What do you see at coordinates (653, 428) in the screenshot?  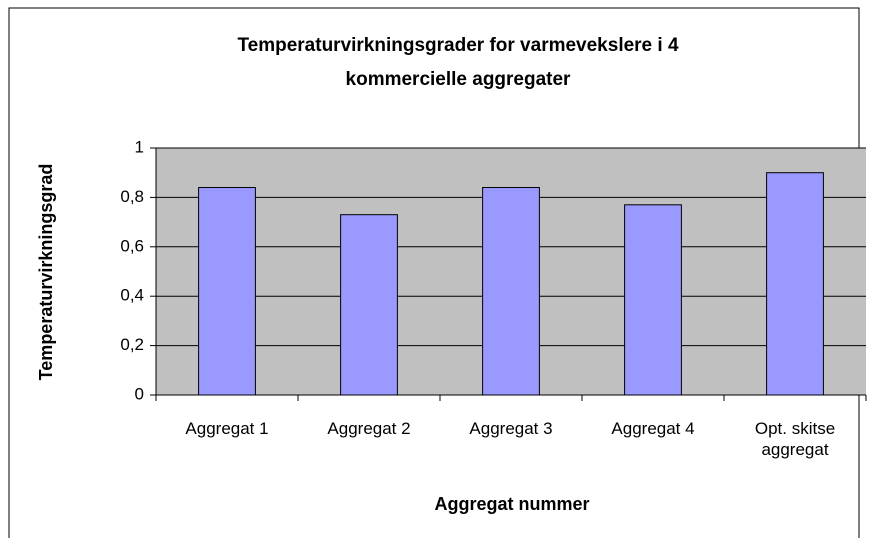 I see `x-tick-label: Aggregat 4` at bounding box center [653, 428].